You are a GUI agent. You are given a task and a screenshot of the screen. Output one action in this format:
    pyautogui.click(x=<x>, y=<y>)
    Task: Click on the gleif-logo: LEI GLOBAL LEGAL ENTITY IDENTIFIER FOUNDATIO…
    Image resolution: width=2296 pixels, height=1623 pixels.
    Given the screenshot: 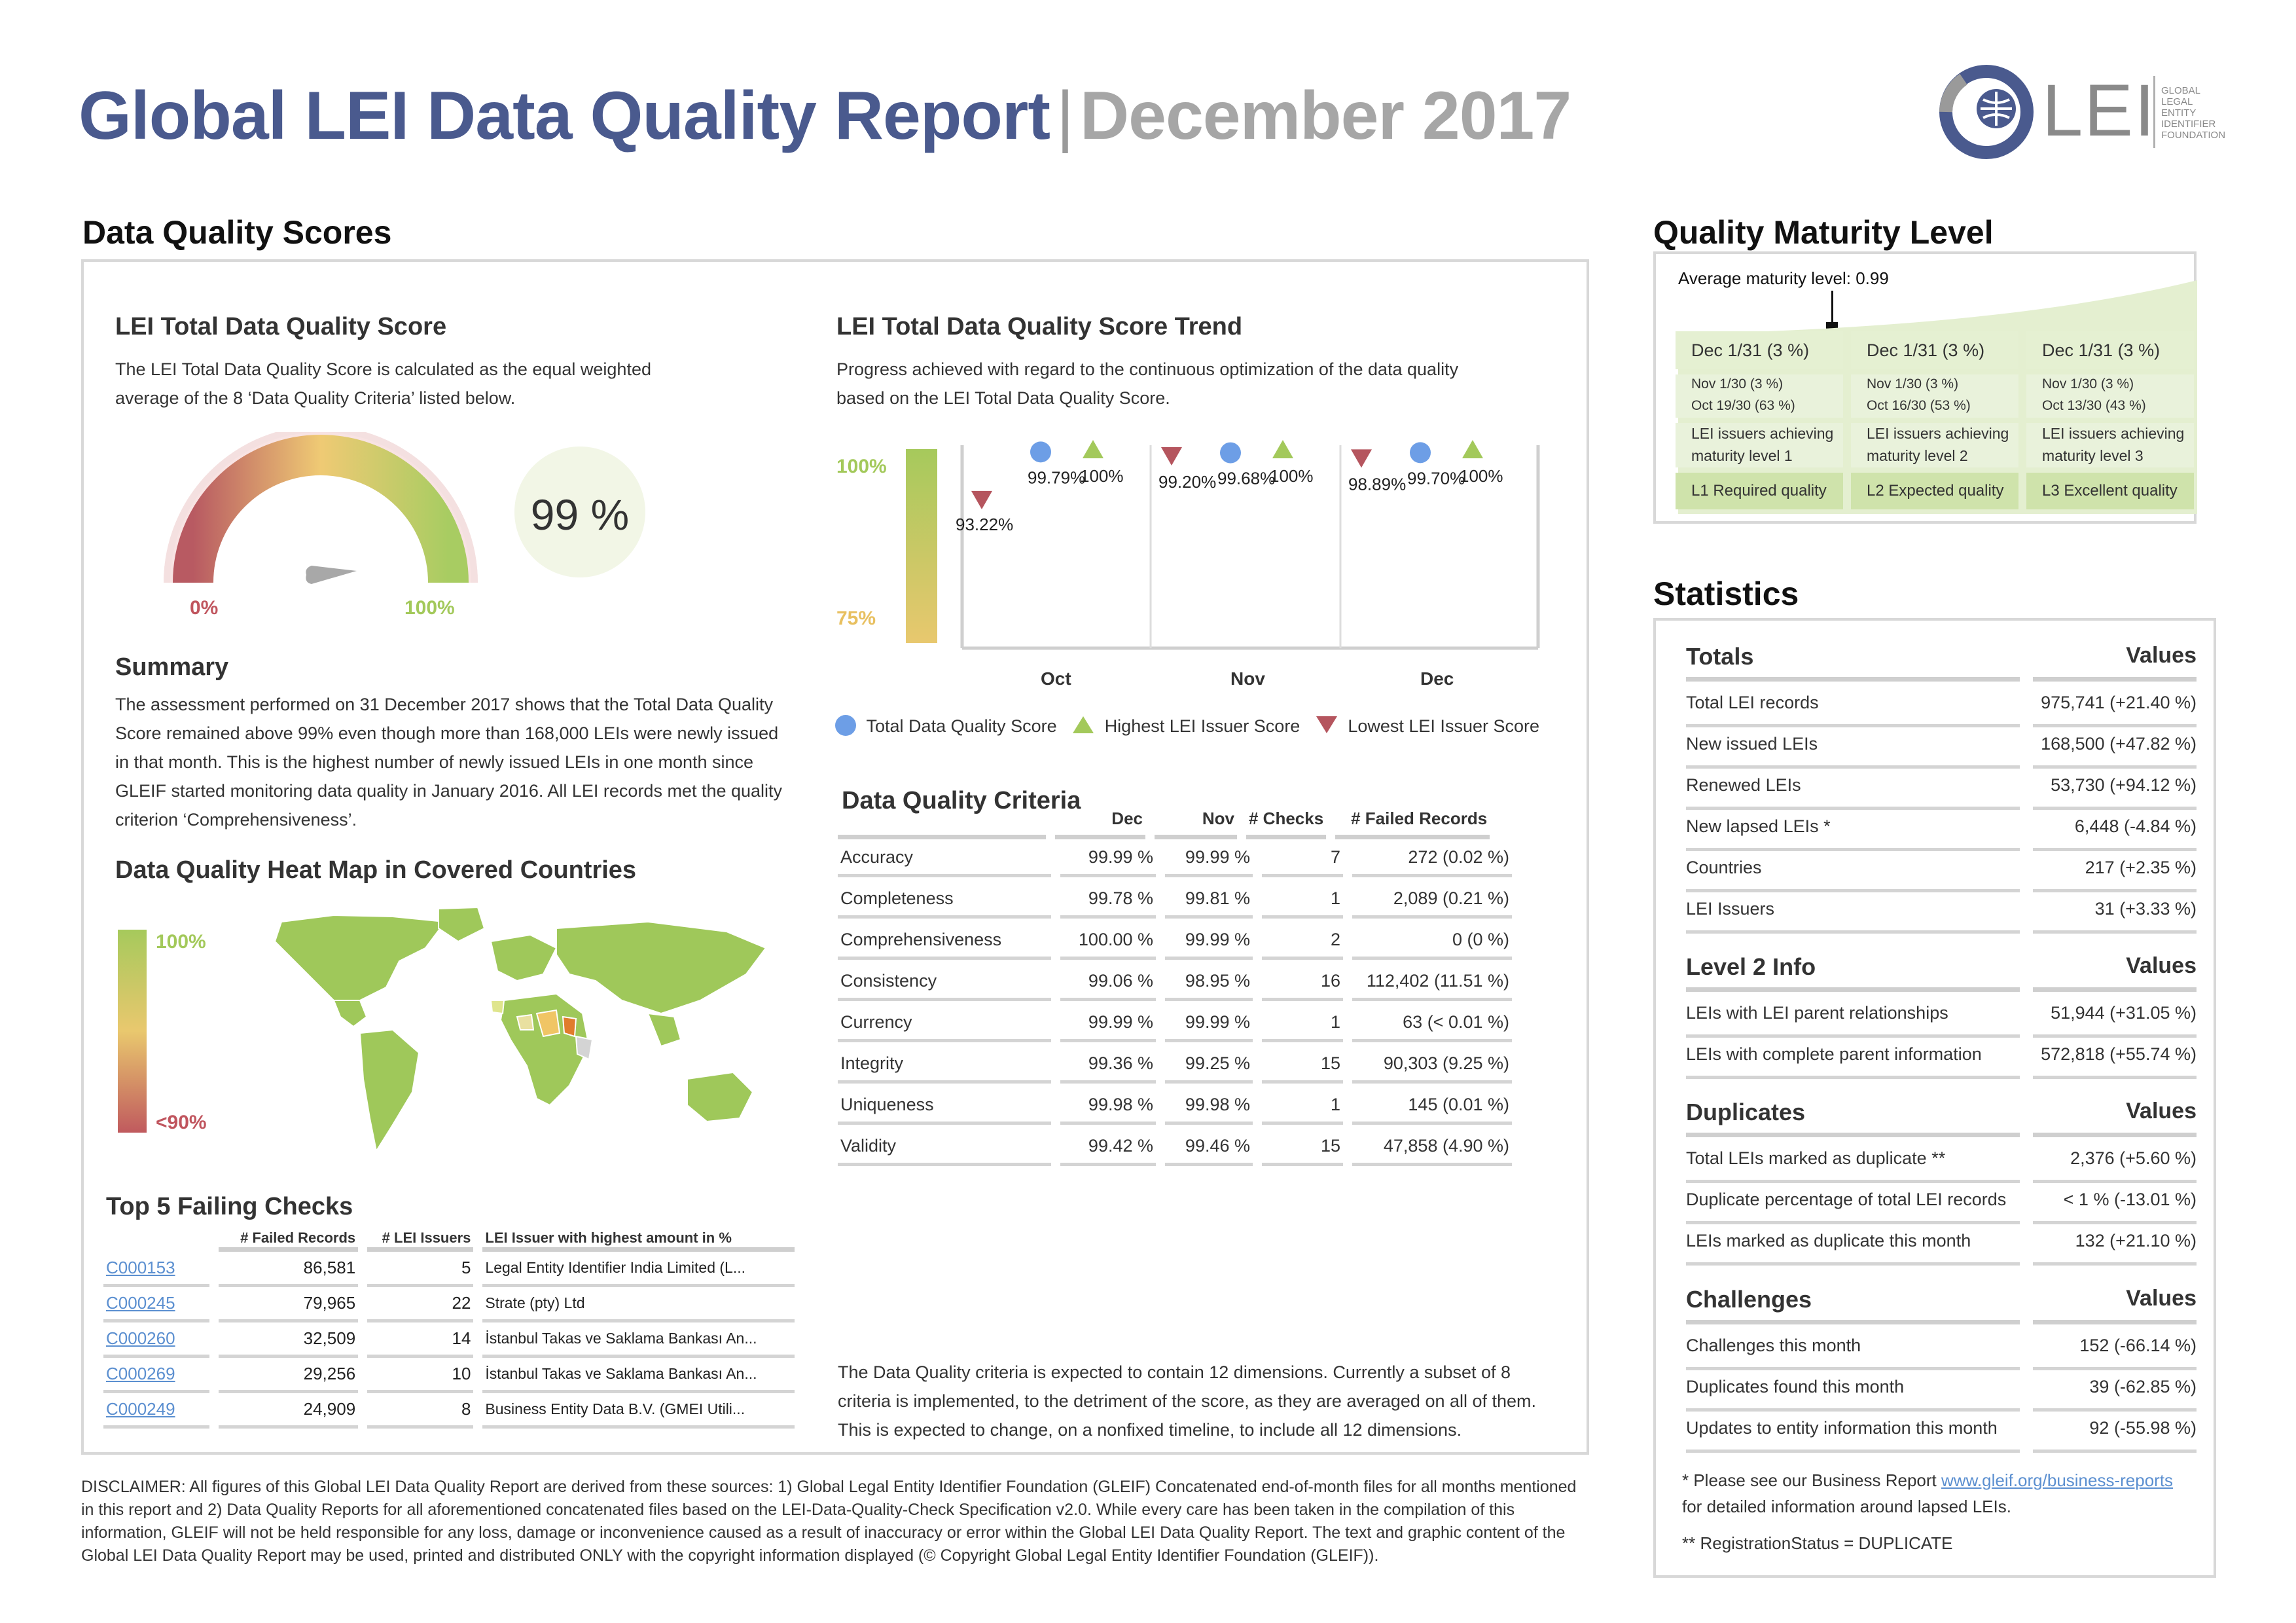 What is the action you would take?
    pyautogui.click(x=2081, y=112)
    